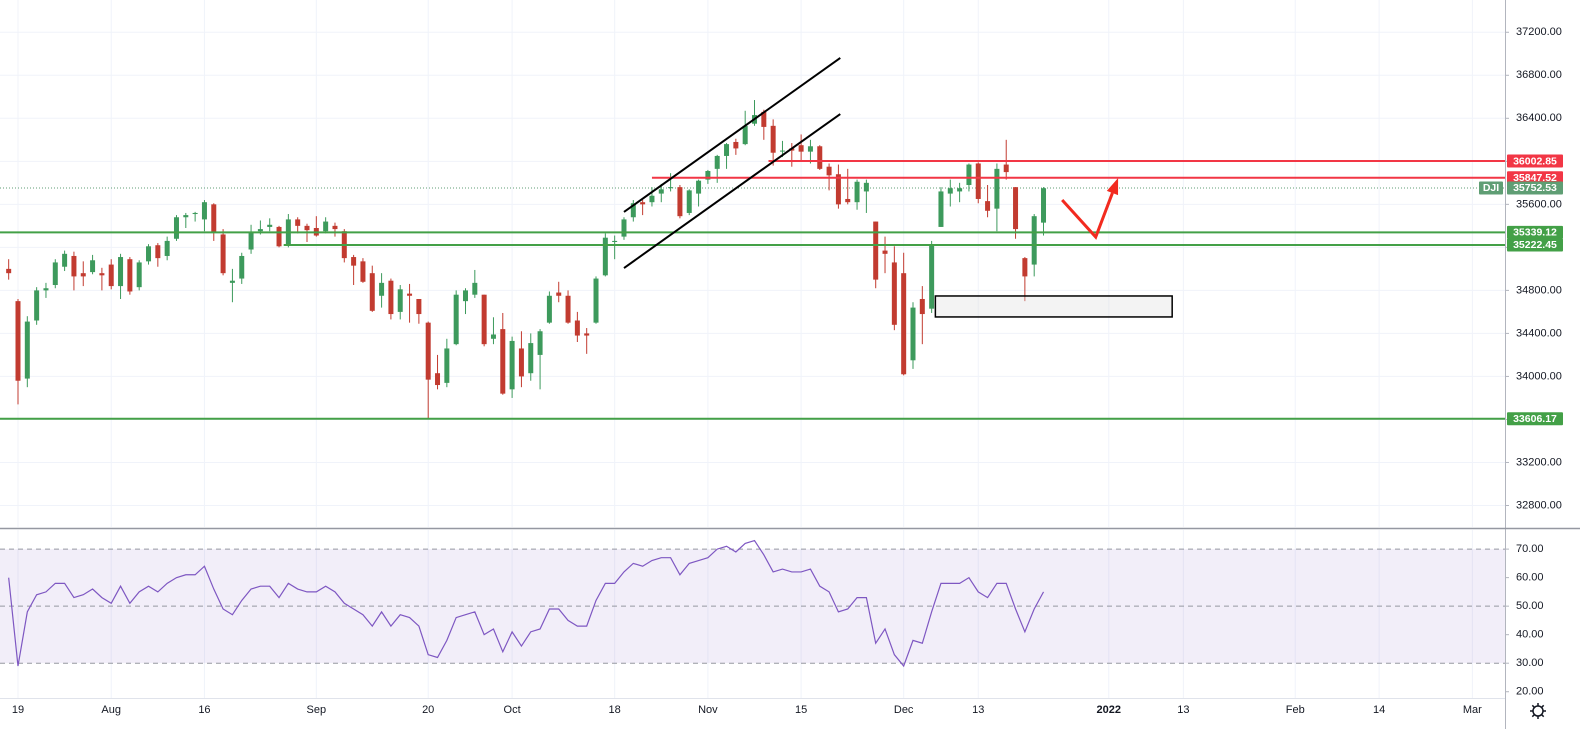 This screenshot has height=729, width=1580. I want to click on level-label: 36002.85, so click(1535, 161).